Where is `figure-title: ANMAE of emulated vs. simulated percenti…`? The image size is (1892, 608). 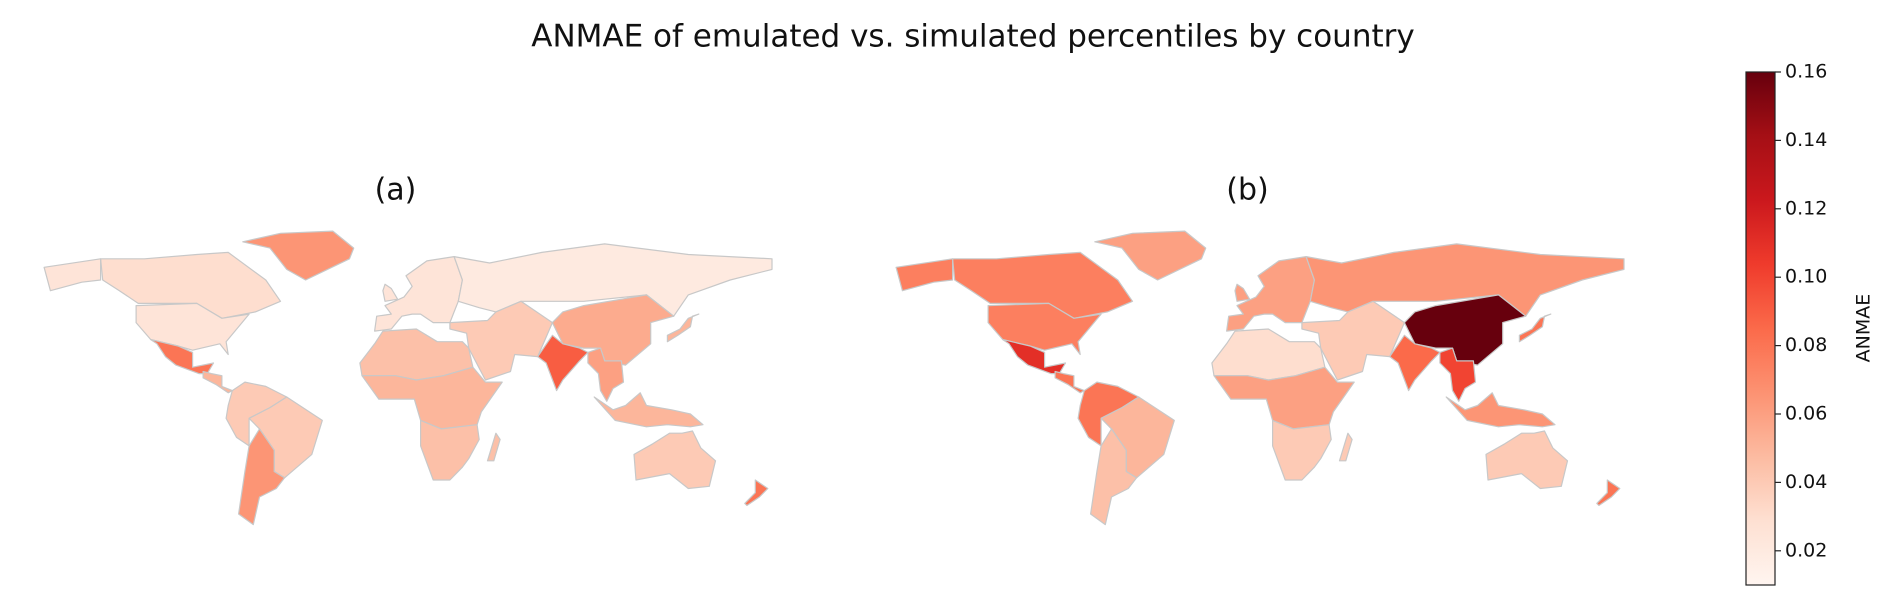 figure-title: ANMAE of emulated vs. simulated percenti… is located at coordinates (972, 37).